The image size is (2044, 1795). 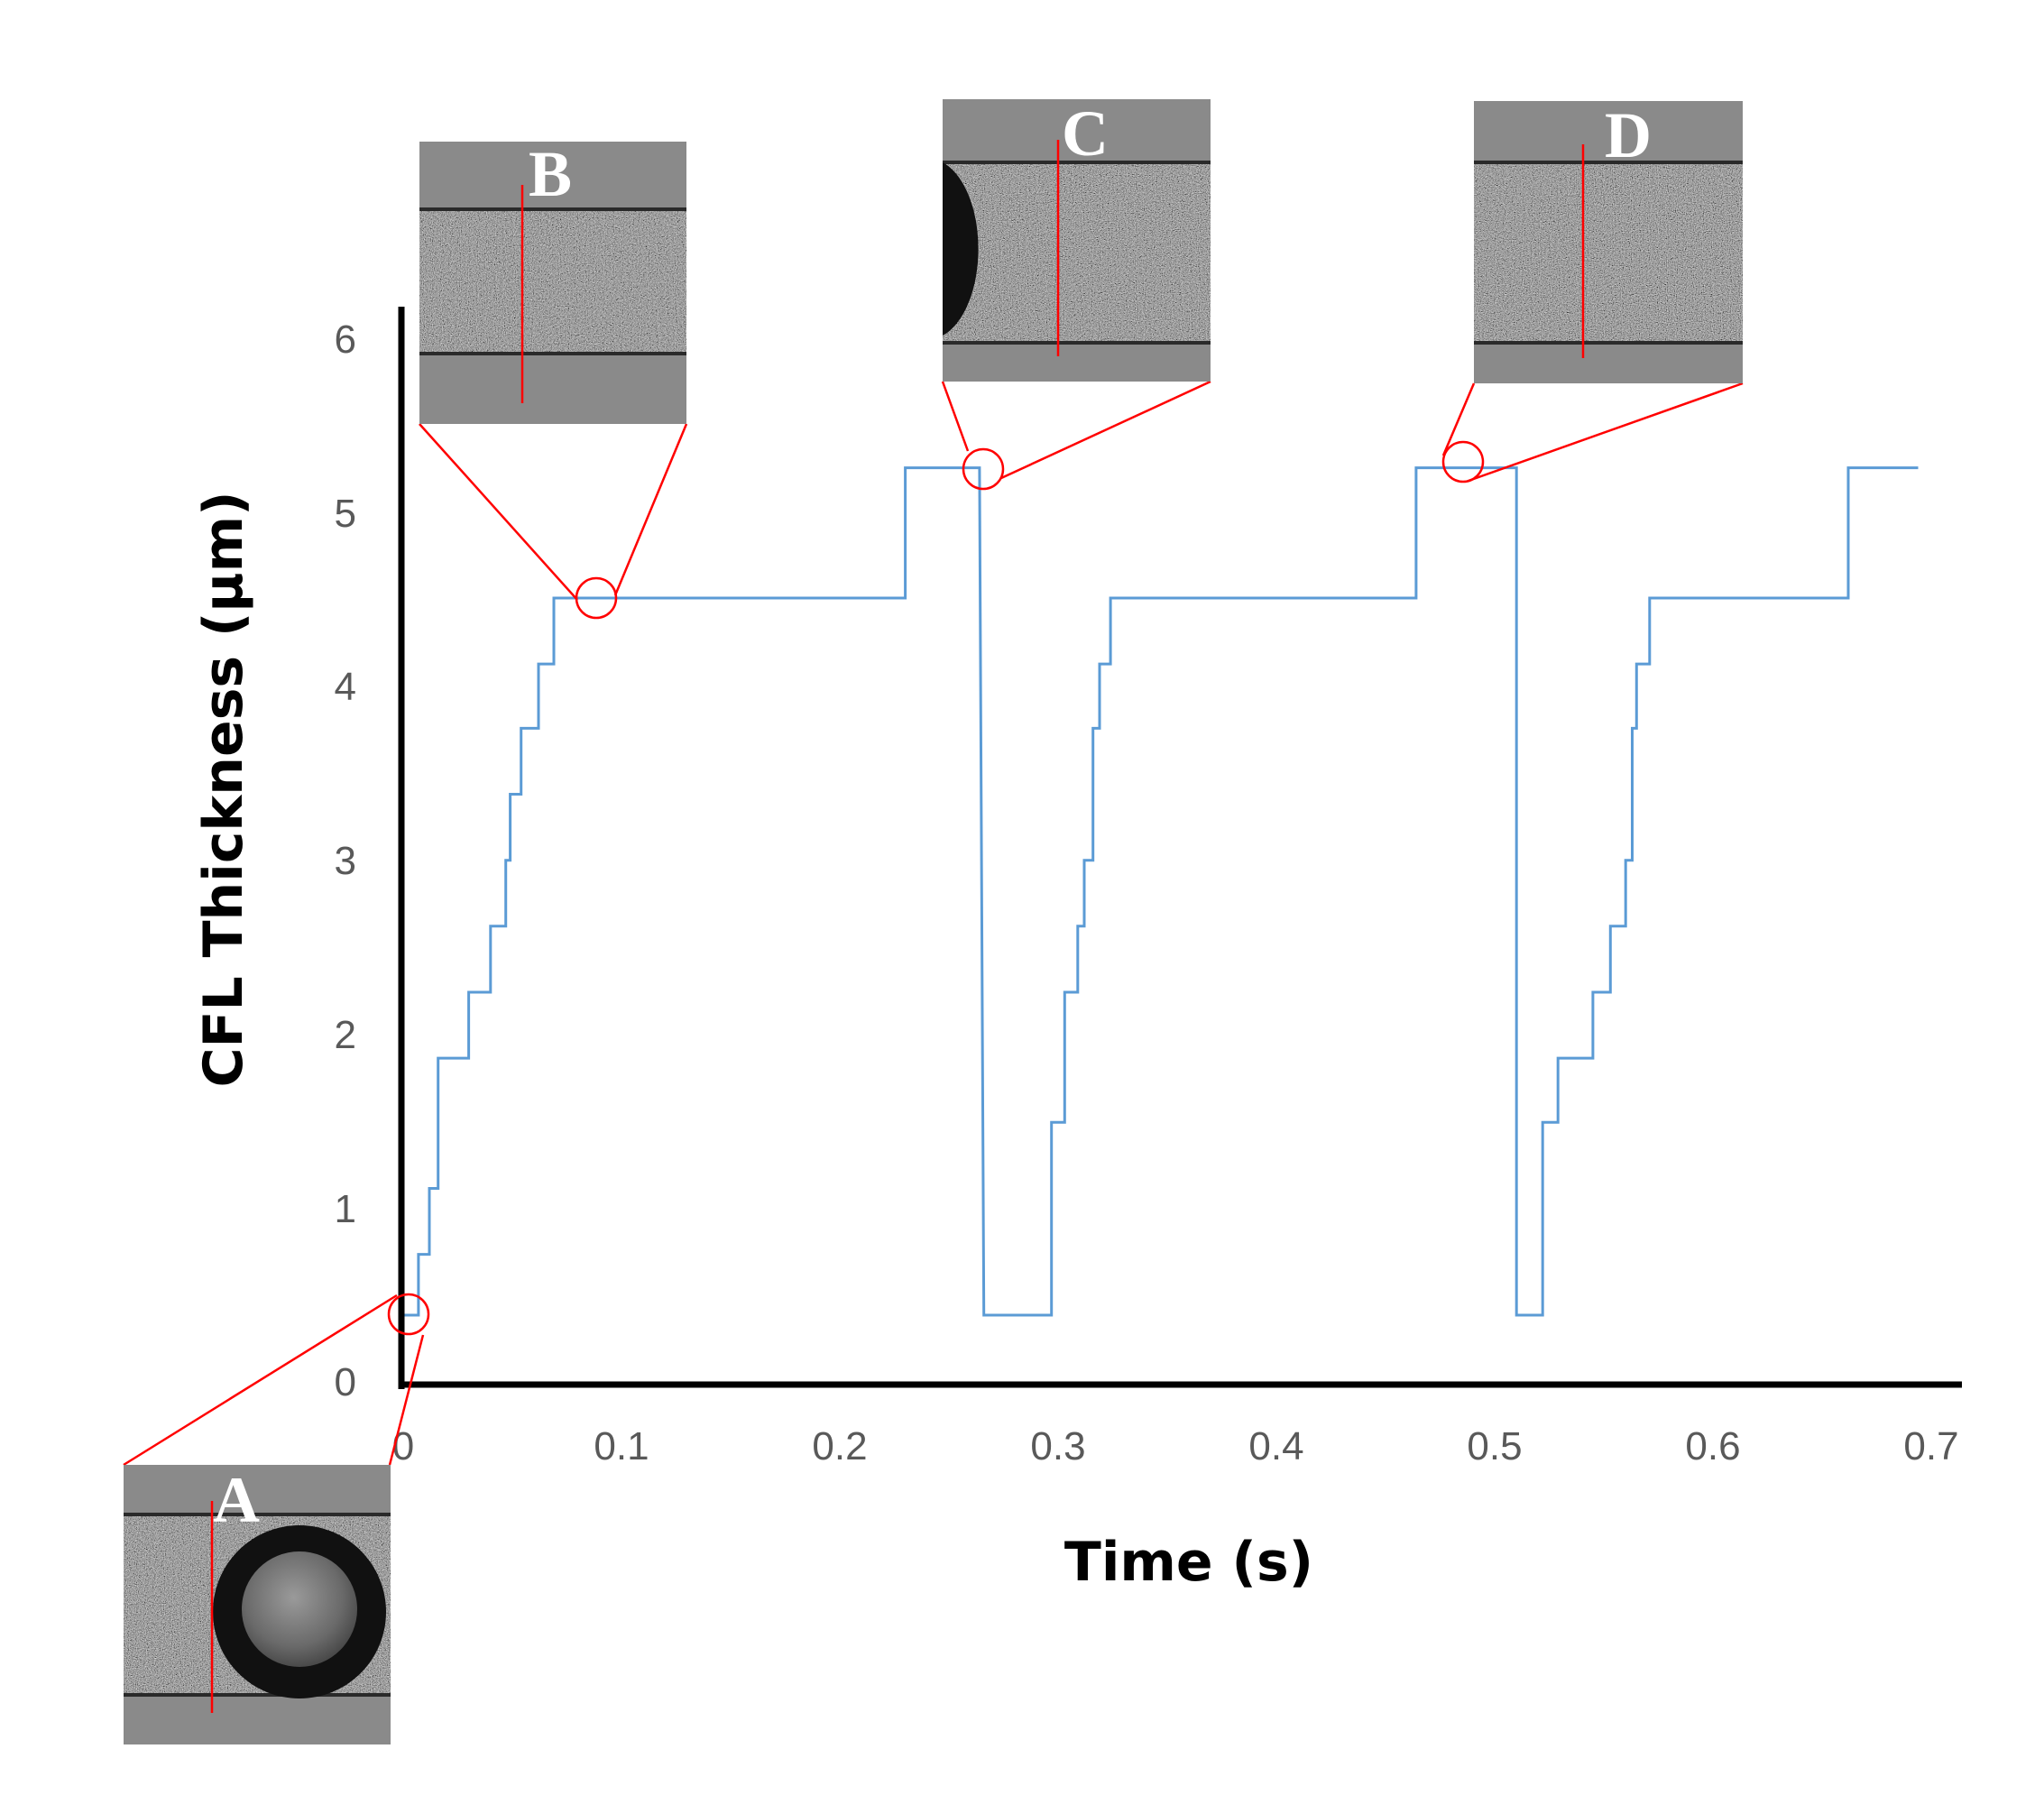 What do you see at coordinates (1931, 1446) in the screenshot?
I see `x-tick-label: 0.7` at bounding box center [1931, 1446].